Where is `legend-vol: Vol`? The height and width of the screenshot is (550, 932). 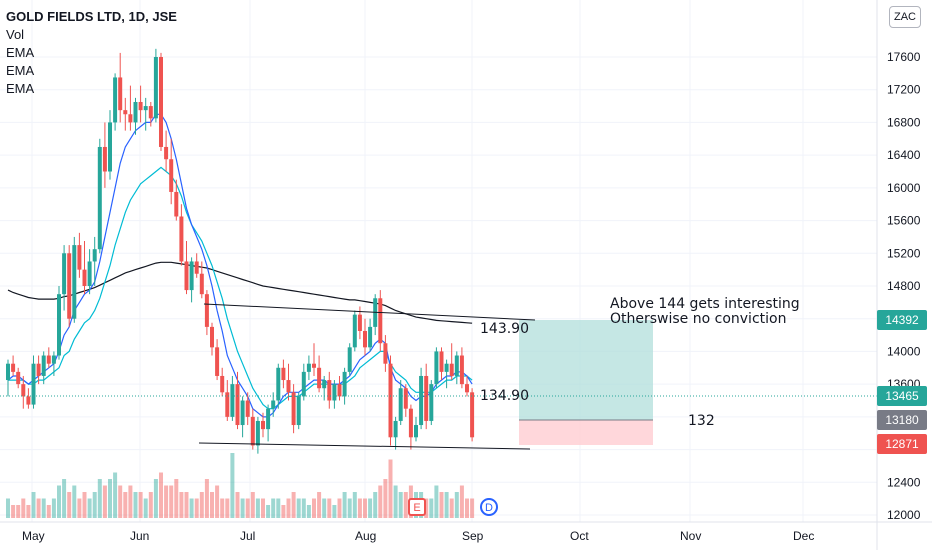 legend-vol: Vol is located at coordinates (15, 34).